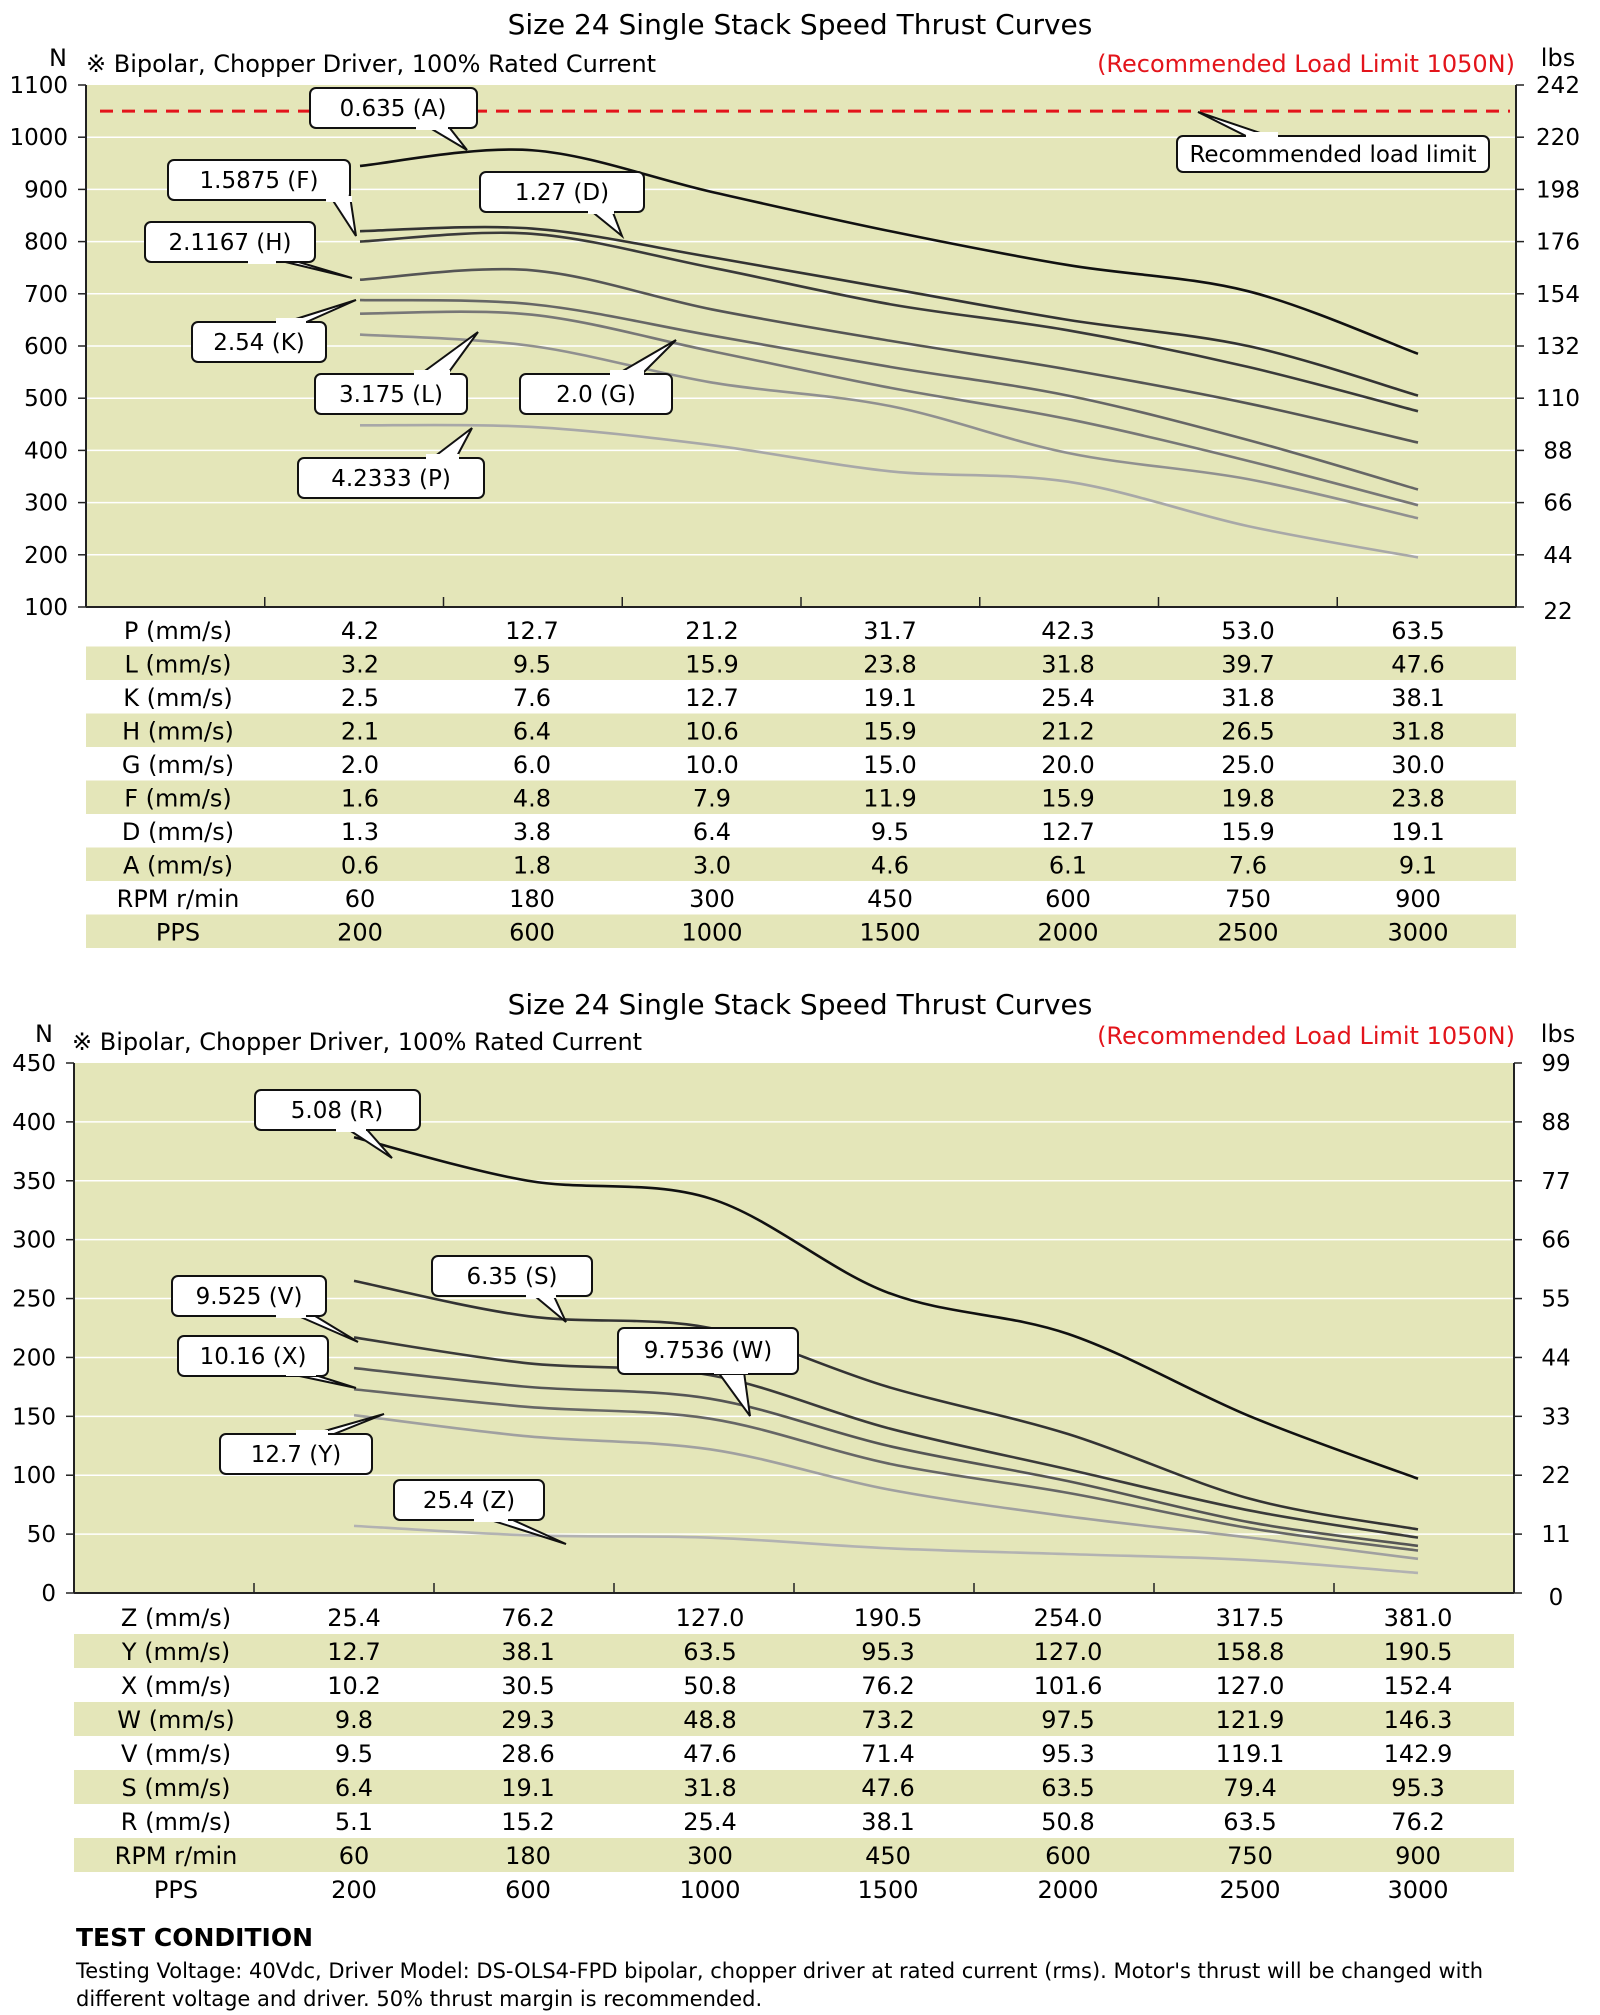 The width and height of the screenshot is (1600, 2015). Describe the element at coordinates (1306, 64) in the screenshot. I see `chart-1-warning: (Recommended Load Limit 1050N)` at that location.